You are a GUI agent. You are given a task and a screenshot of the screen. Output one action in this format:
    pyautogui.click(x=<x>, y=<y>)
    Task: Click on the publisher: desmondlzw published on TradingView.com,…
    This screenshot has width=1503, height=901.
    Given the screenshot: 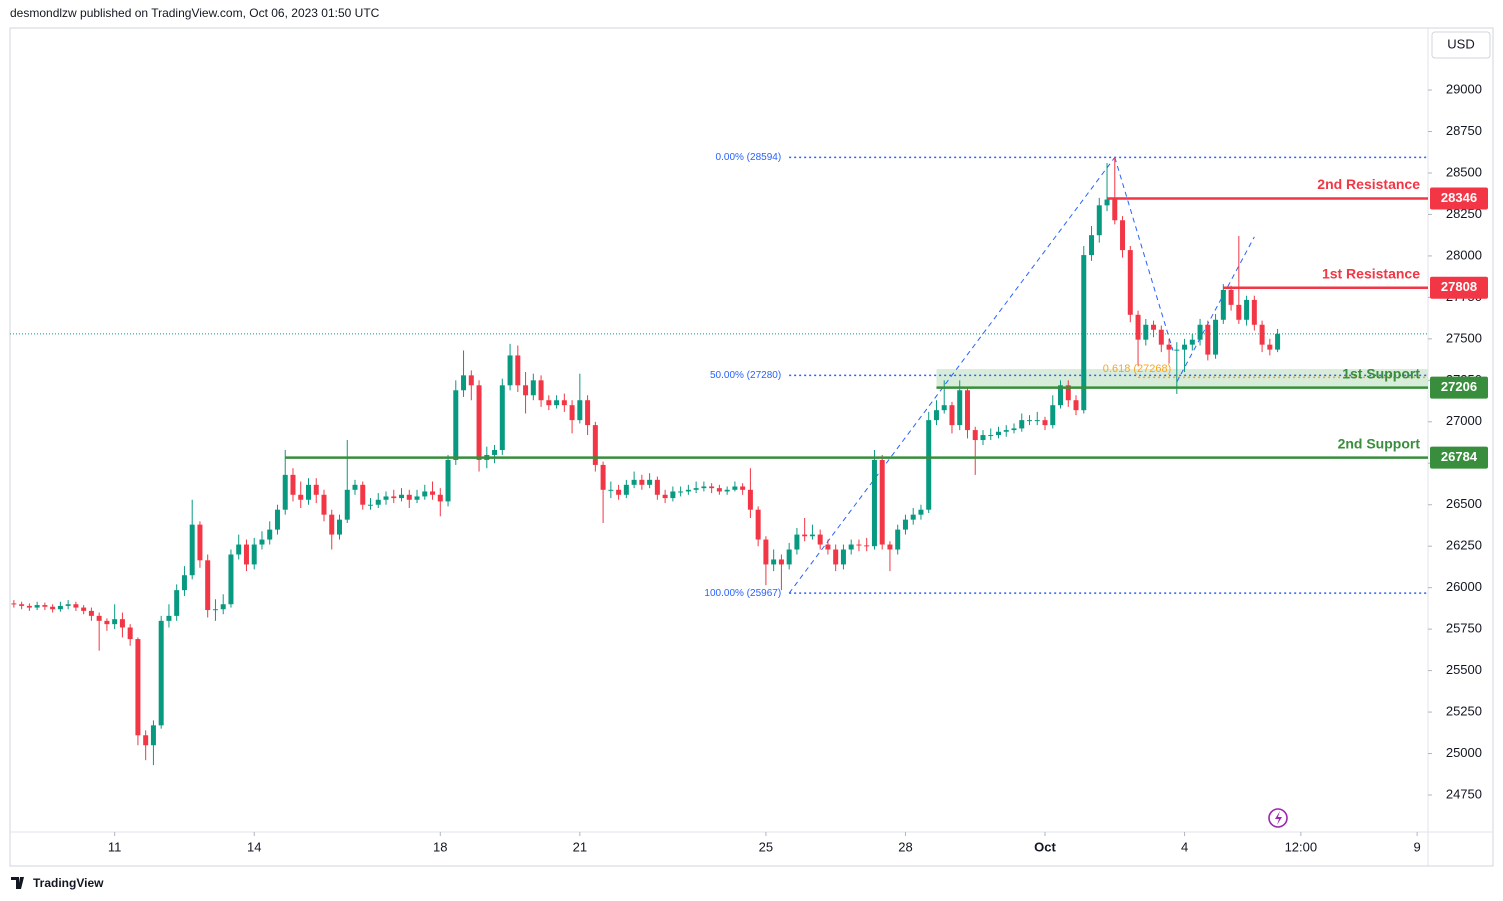 What is the action you would take?
    pyautogui.click(x=195, y=13)
    